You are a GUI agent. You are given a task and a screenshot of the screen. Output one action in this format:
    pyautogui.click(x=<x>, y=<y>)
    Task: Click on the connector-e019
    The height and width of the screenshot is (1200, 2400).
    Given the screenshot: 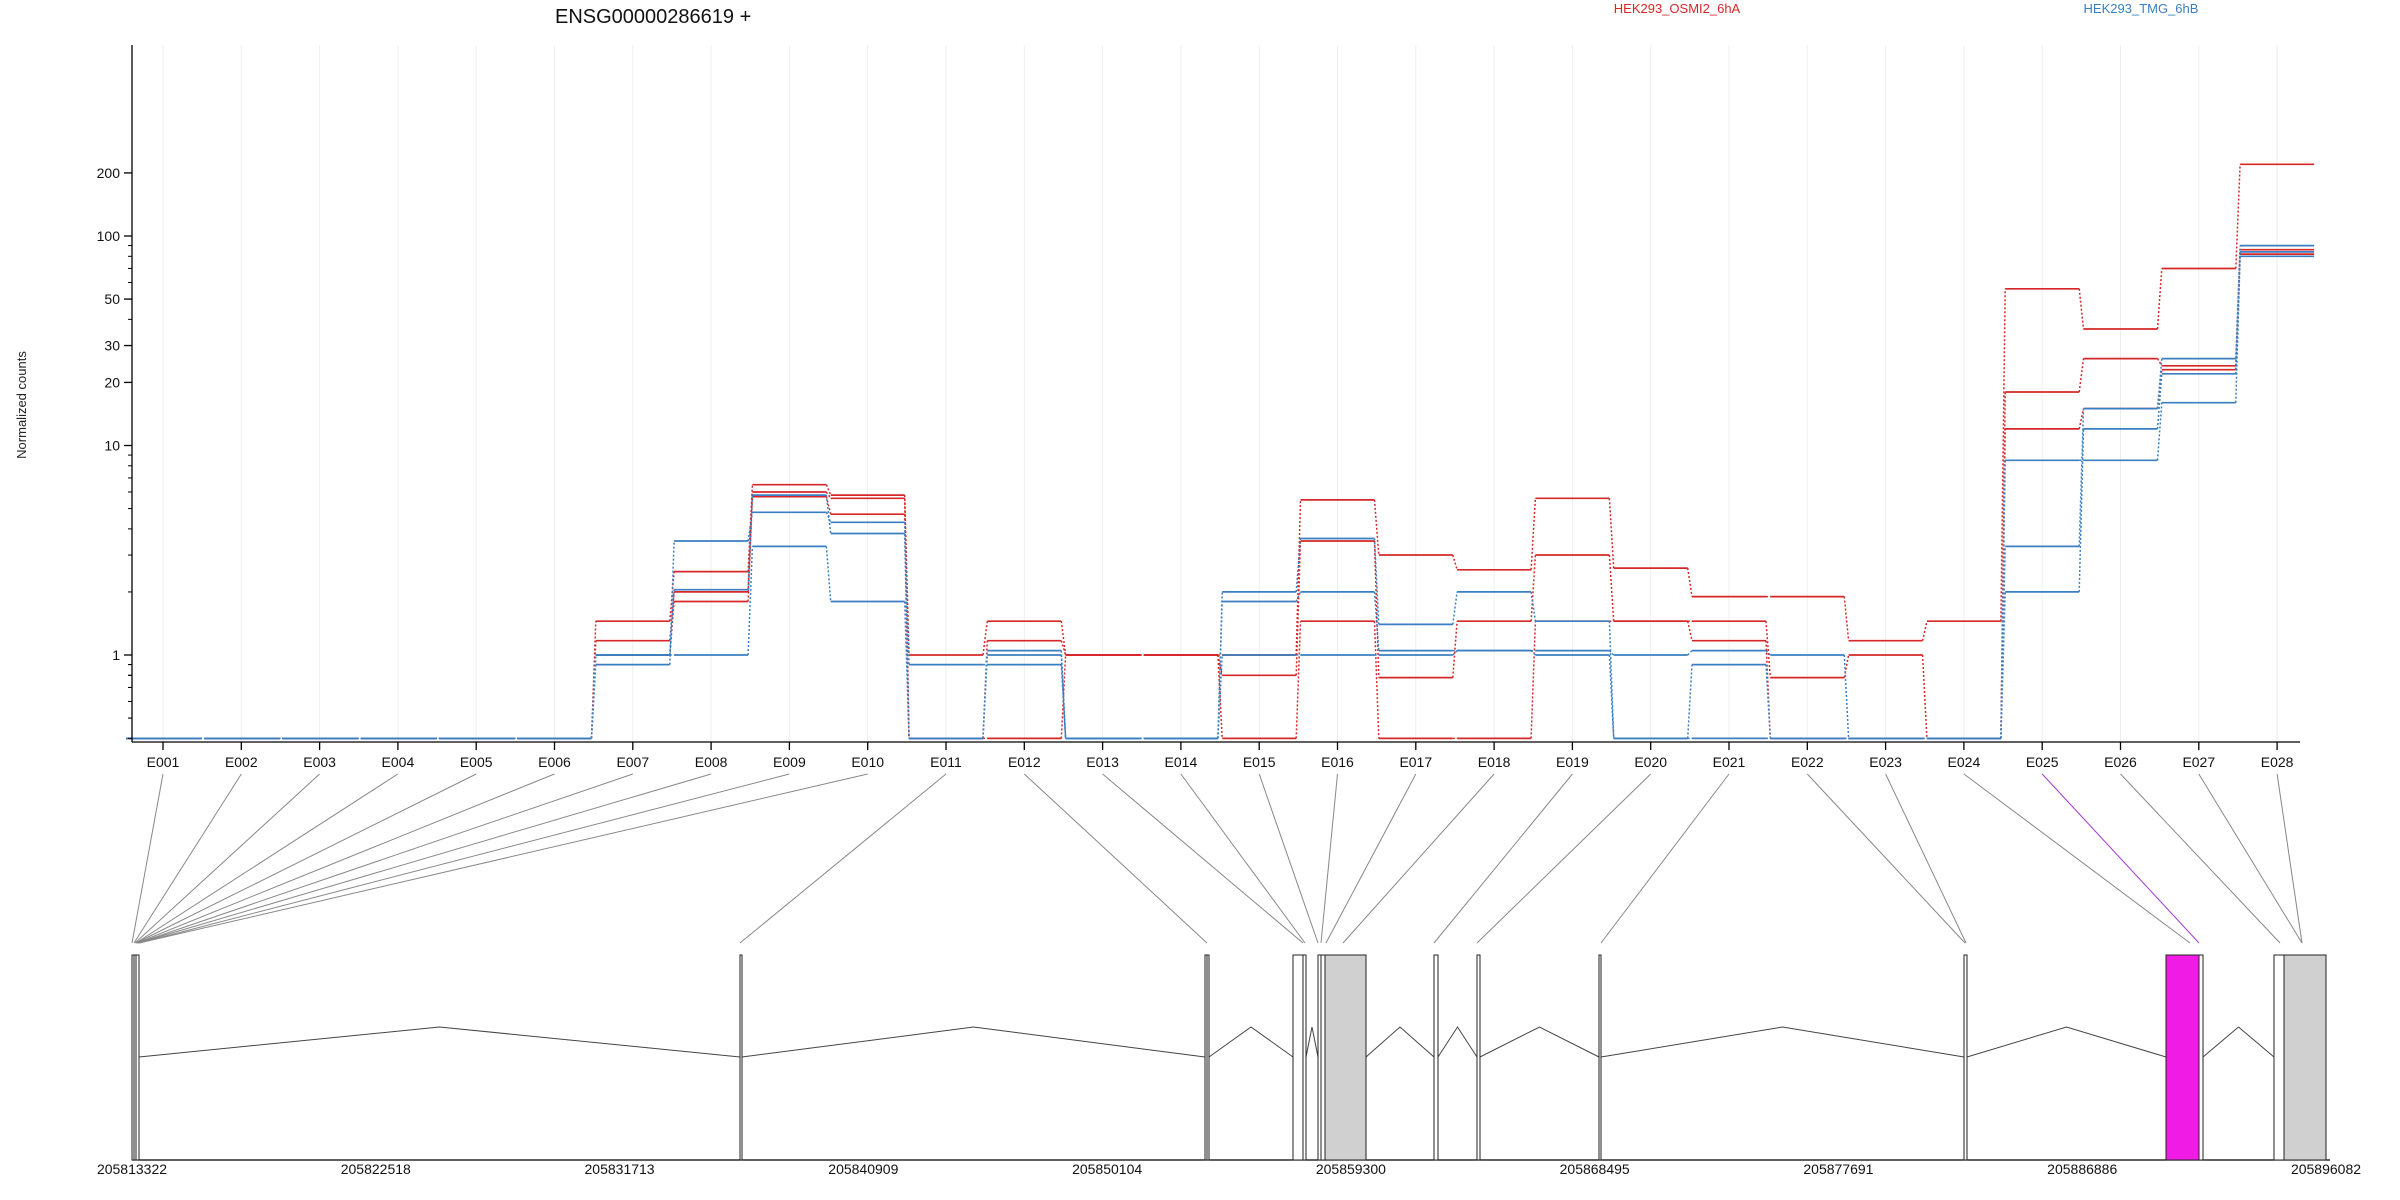 What is the action you would take?
    pyautogui.click(x=1503, y=858)
    